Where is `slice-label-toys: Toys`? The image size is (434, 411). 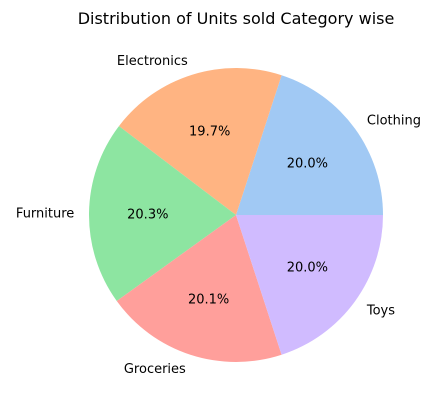 slice-label-toys: Toys is located at coordinates (380, 310).